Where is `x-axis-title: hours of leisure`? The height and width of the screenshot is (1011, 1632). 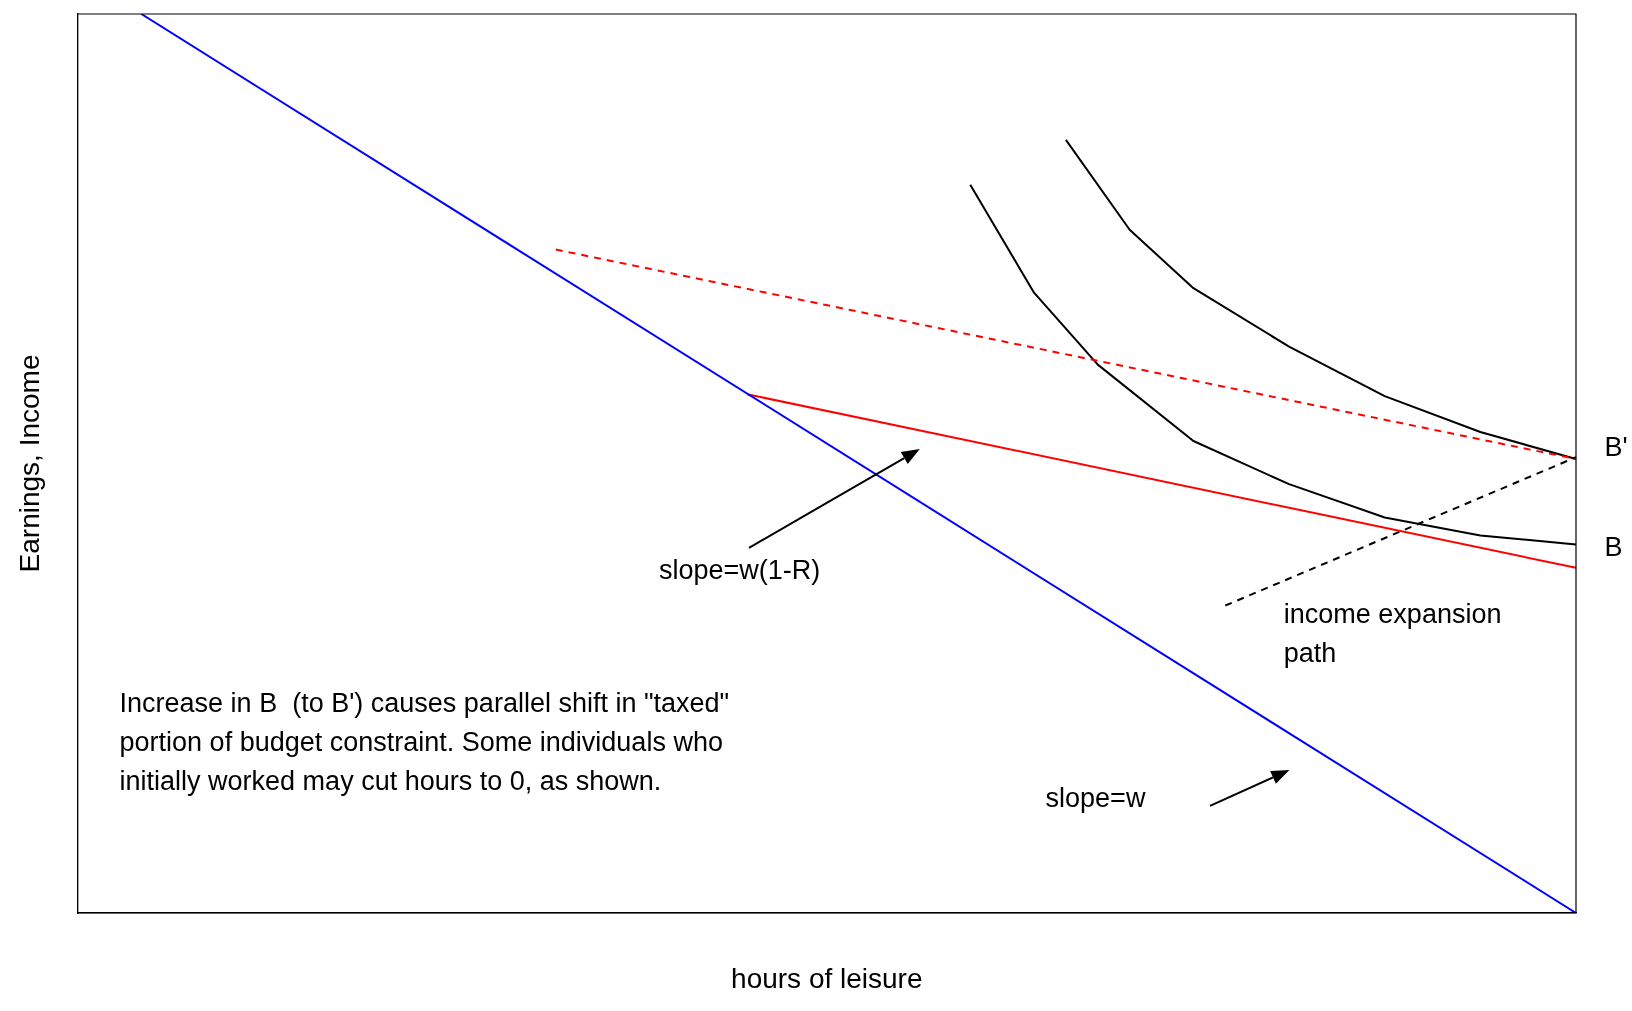 x-axis-title: hours of leisure is located at coordinates (827, 978).